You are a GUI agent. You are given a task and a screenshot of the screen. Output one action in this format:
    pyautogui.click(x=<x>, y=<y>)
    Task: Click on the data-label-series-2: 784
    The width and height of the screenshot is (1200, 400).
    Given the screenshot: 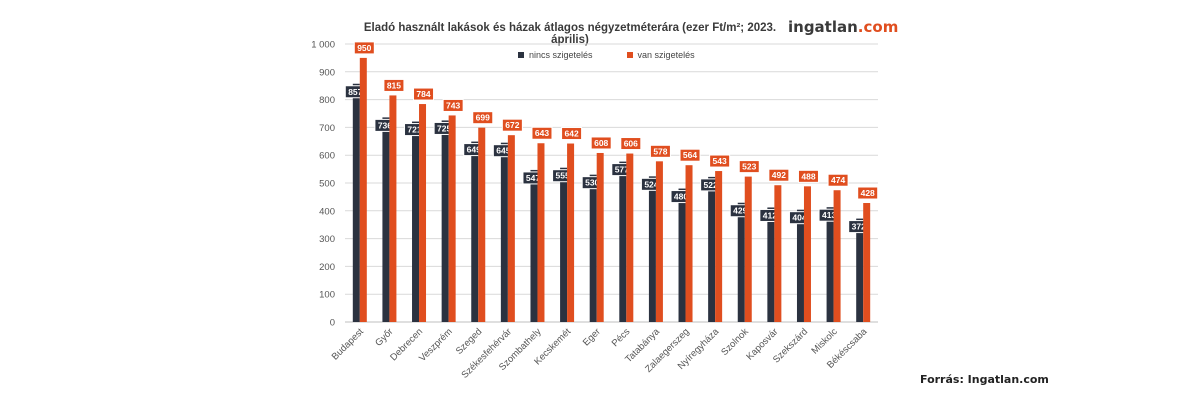 What is the action you would take?
    pyautogui.click(x=423, y=94)
    